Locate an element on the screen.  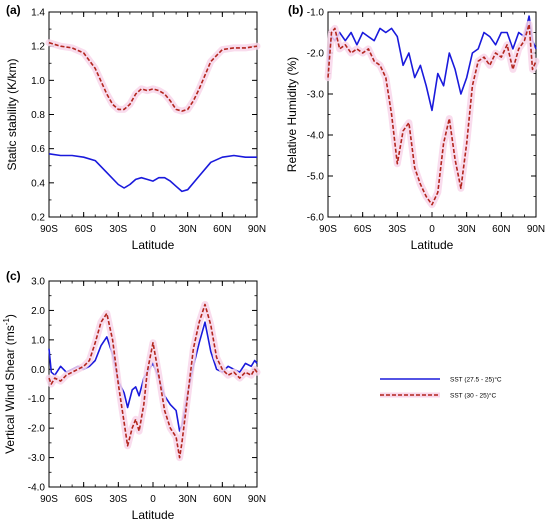
y-tick-label: 3.0 is located at coordinates (38, 282).